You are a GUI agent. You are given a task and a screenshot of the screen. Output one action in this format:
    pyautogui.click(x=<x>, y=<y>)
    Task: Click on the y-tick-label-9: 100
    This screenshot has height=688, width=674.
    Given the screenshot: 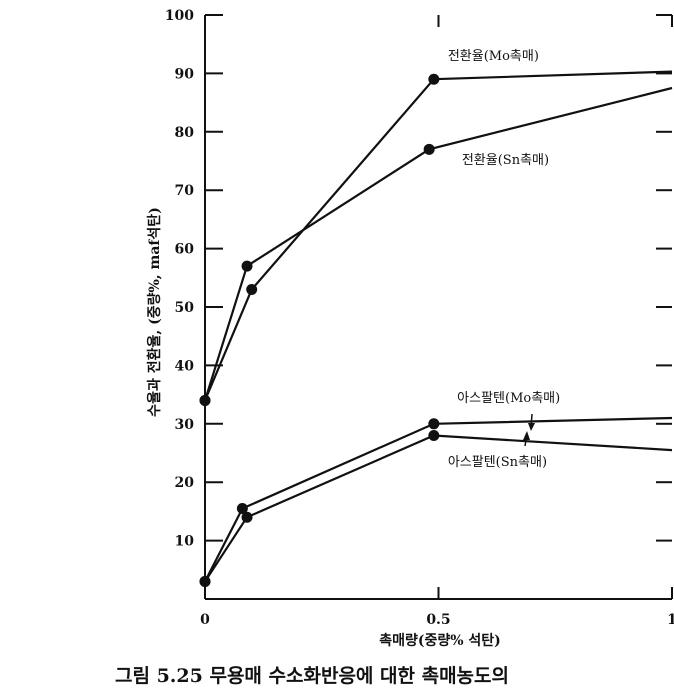 What is the action you would take?
    pyautogui.click(x=179, y=16)
    